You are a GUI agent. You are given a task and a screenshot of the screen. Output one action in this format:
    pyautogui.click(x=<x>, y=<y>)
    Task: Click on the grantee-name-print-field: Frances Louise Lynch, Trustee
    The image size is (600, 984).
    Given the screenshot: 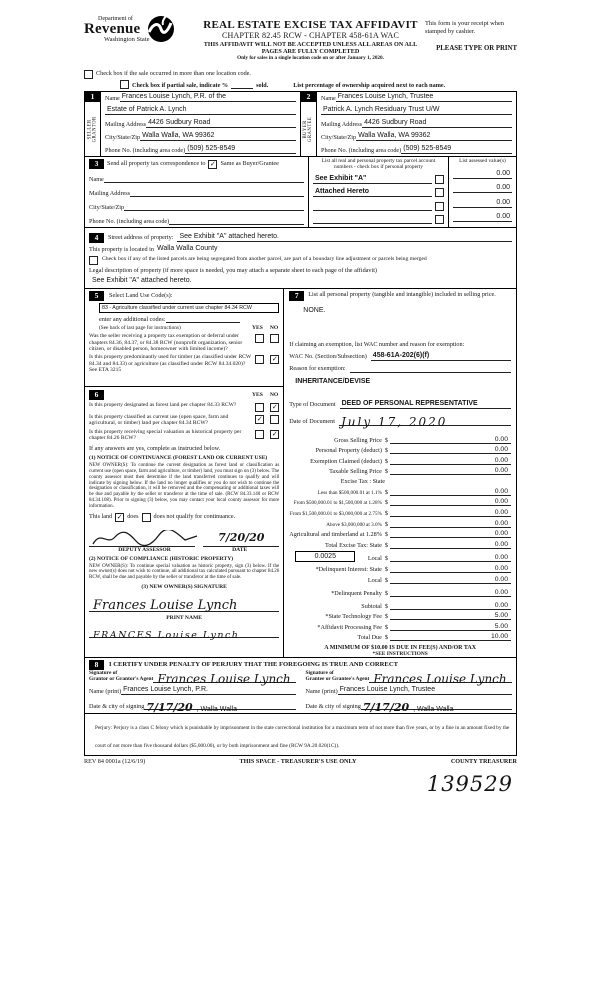 What is the action you would take?
    pyautogui.click(x=424, y=690)
    